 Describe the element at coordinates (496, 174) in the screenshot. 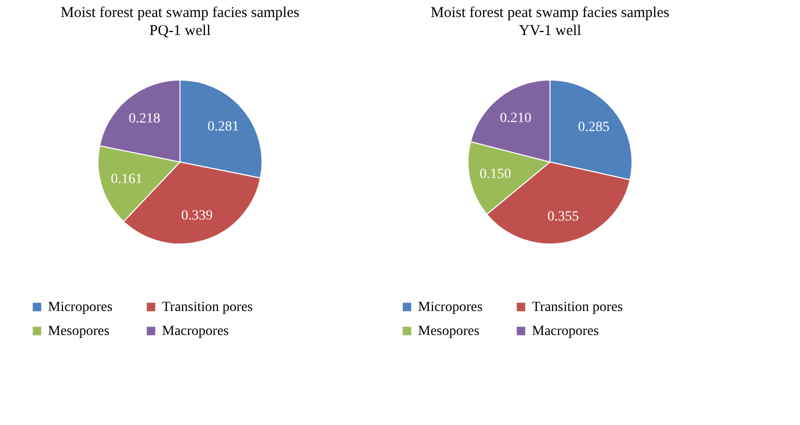

I see `data-label: 0.150` at that location.